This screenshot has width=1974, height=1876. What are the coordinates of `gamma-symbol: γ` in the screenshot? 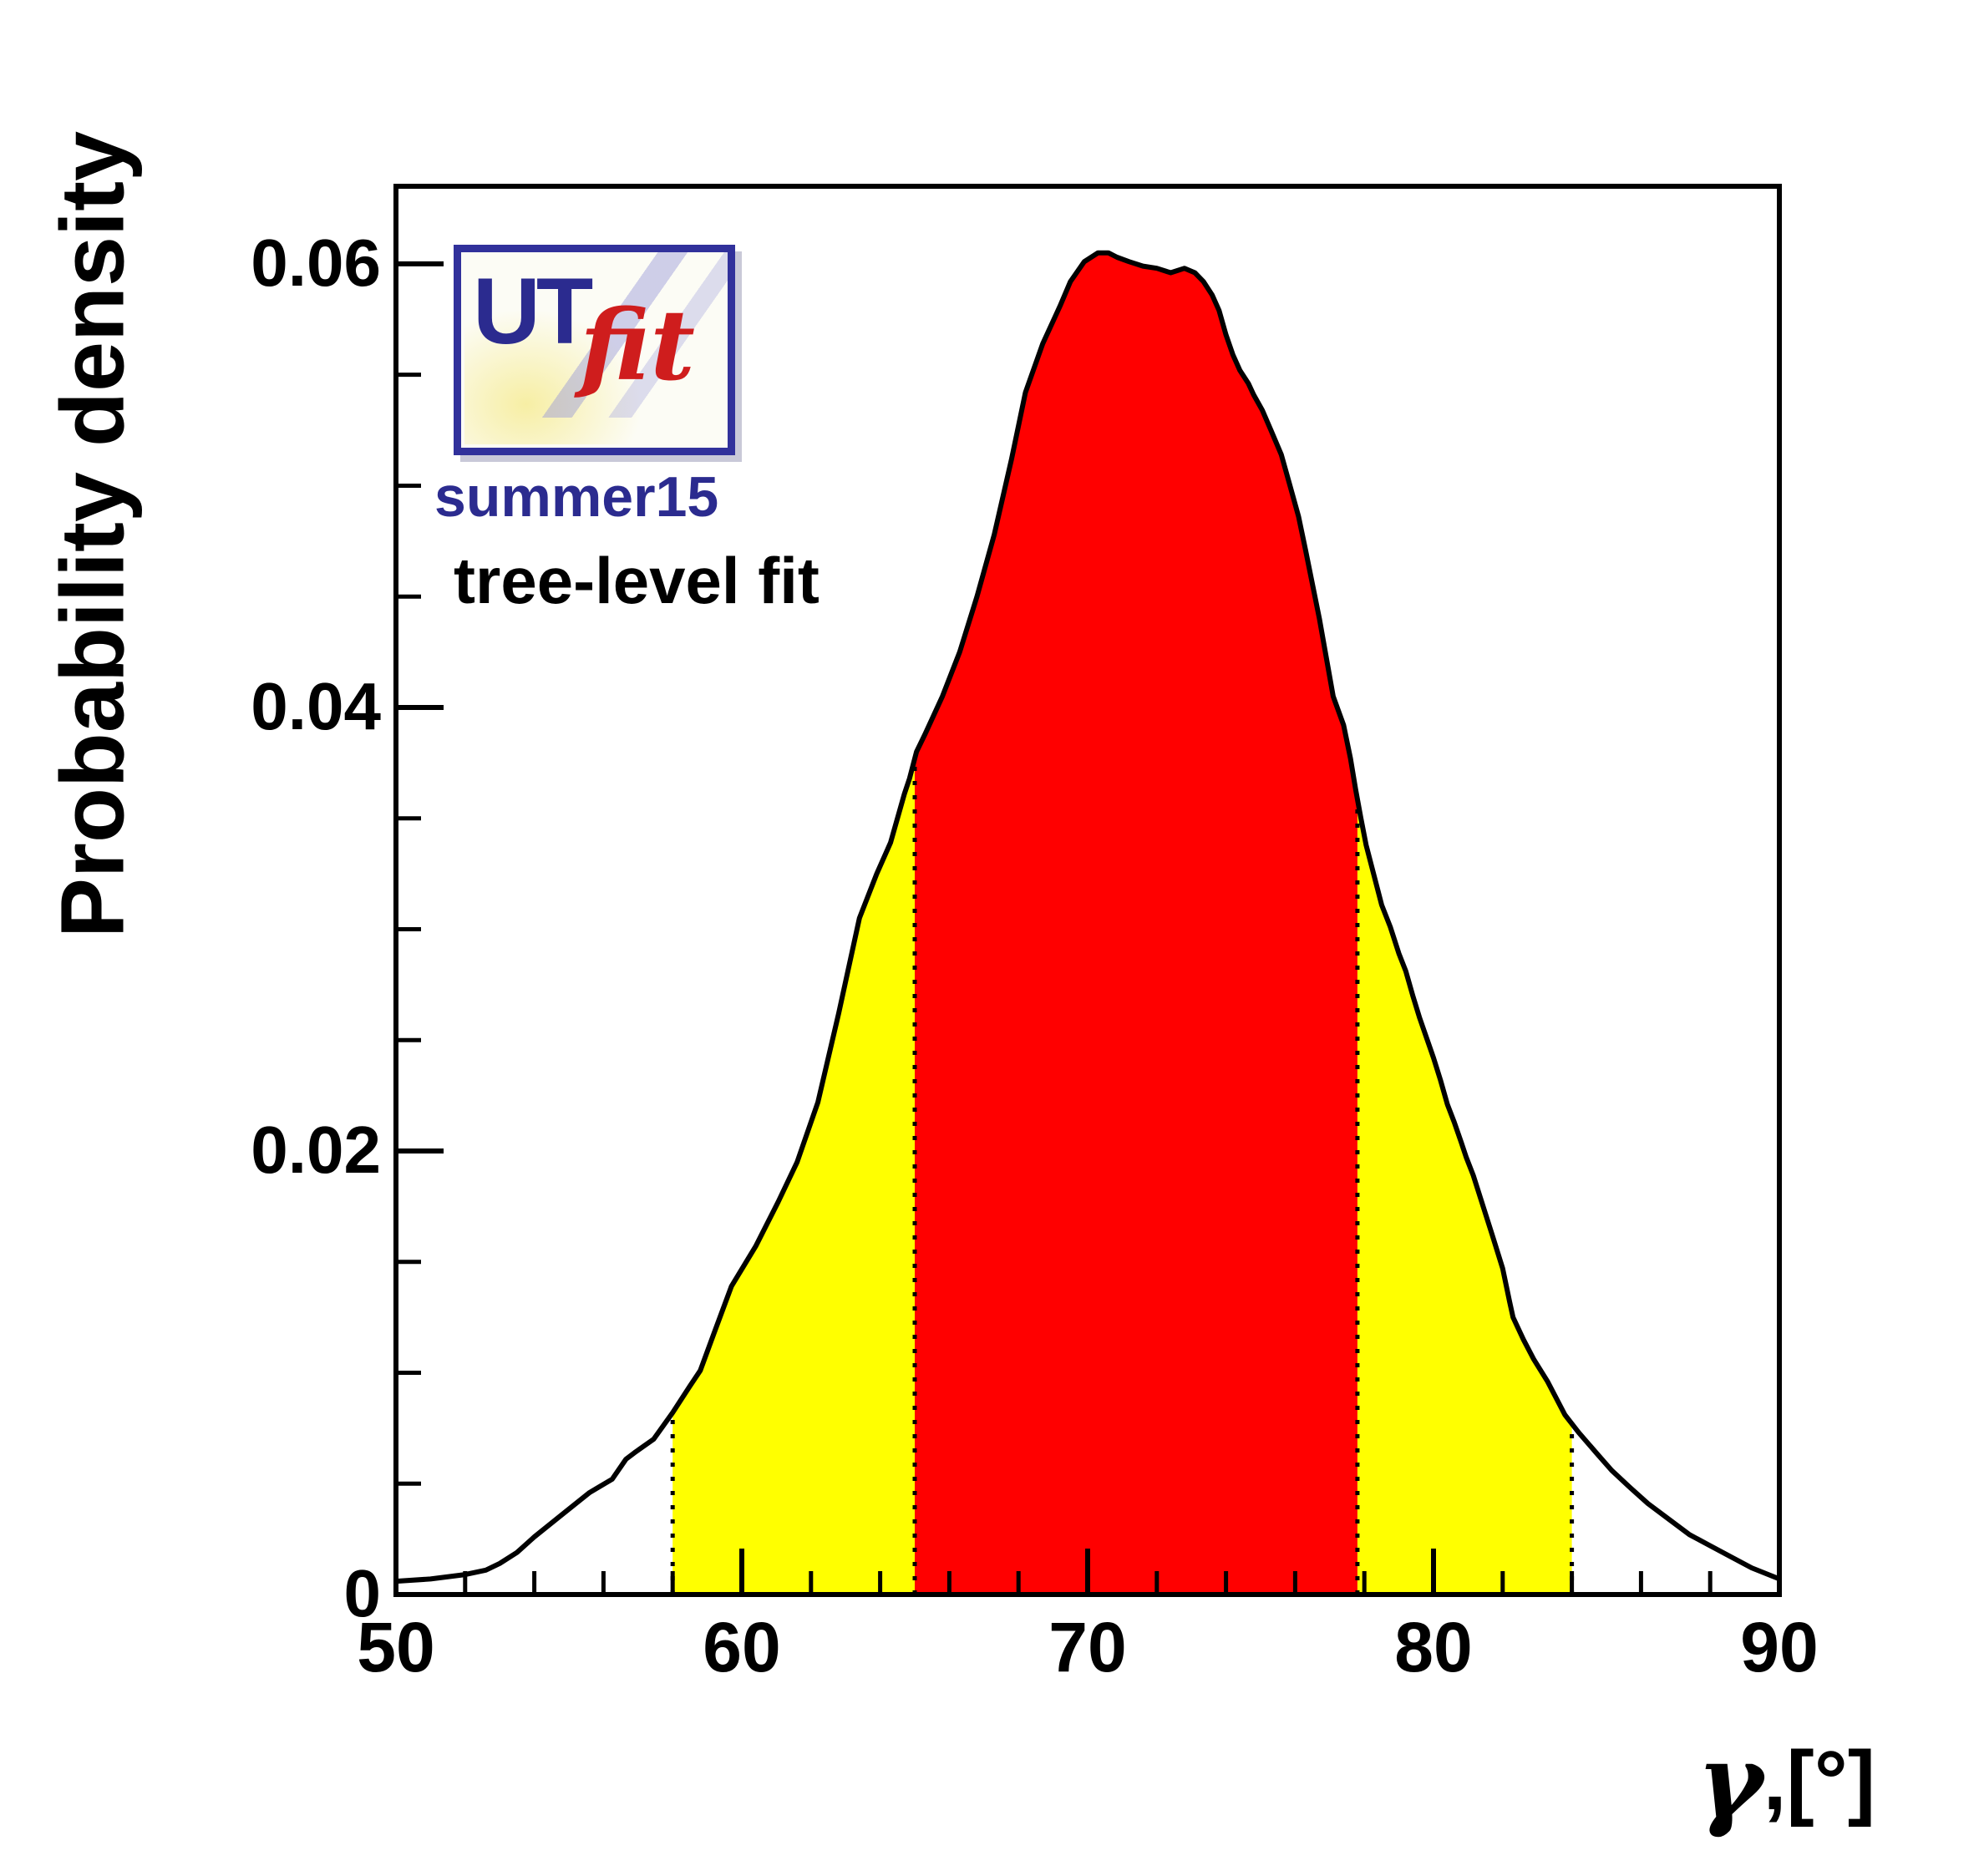 It's located at (1730, 1781).